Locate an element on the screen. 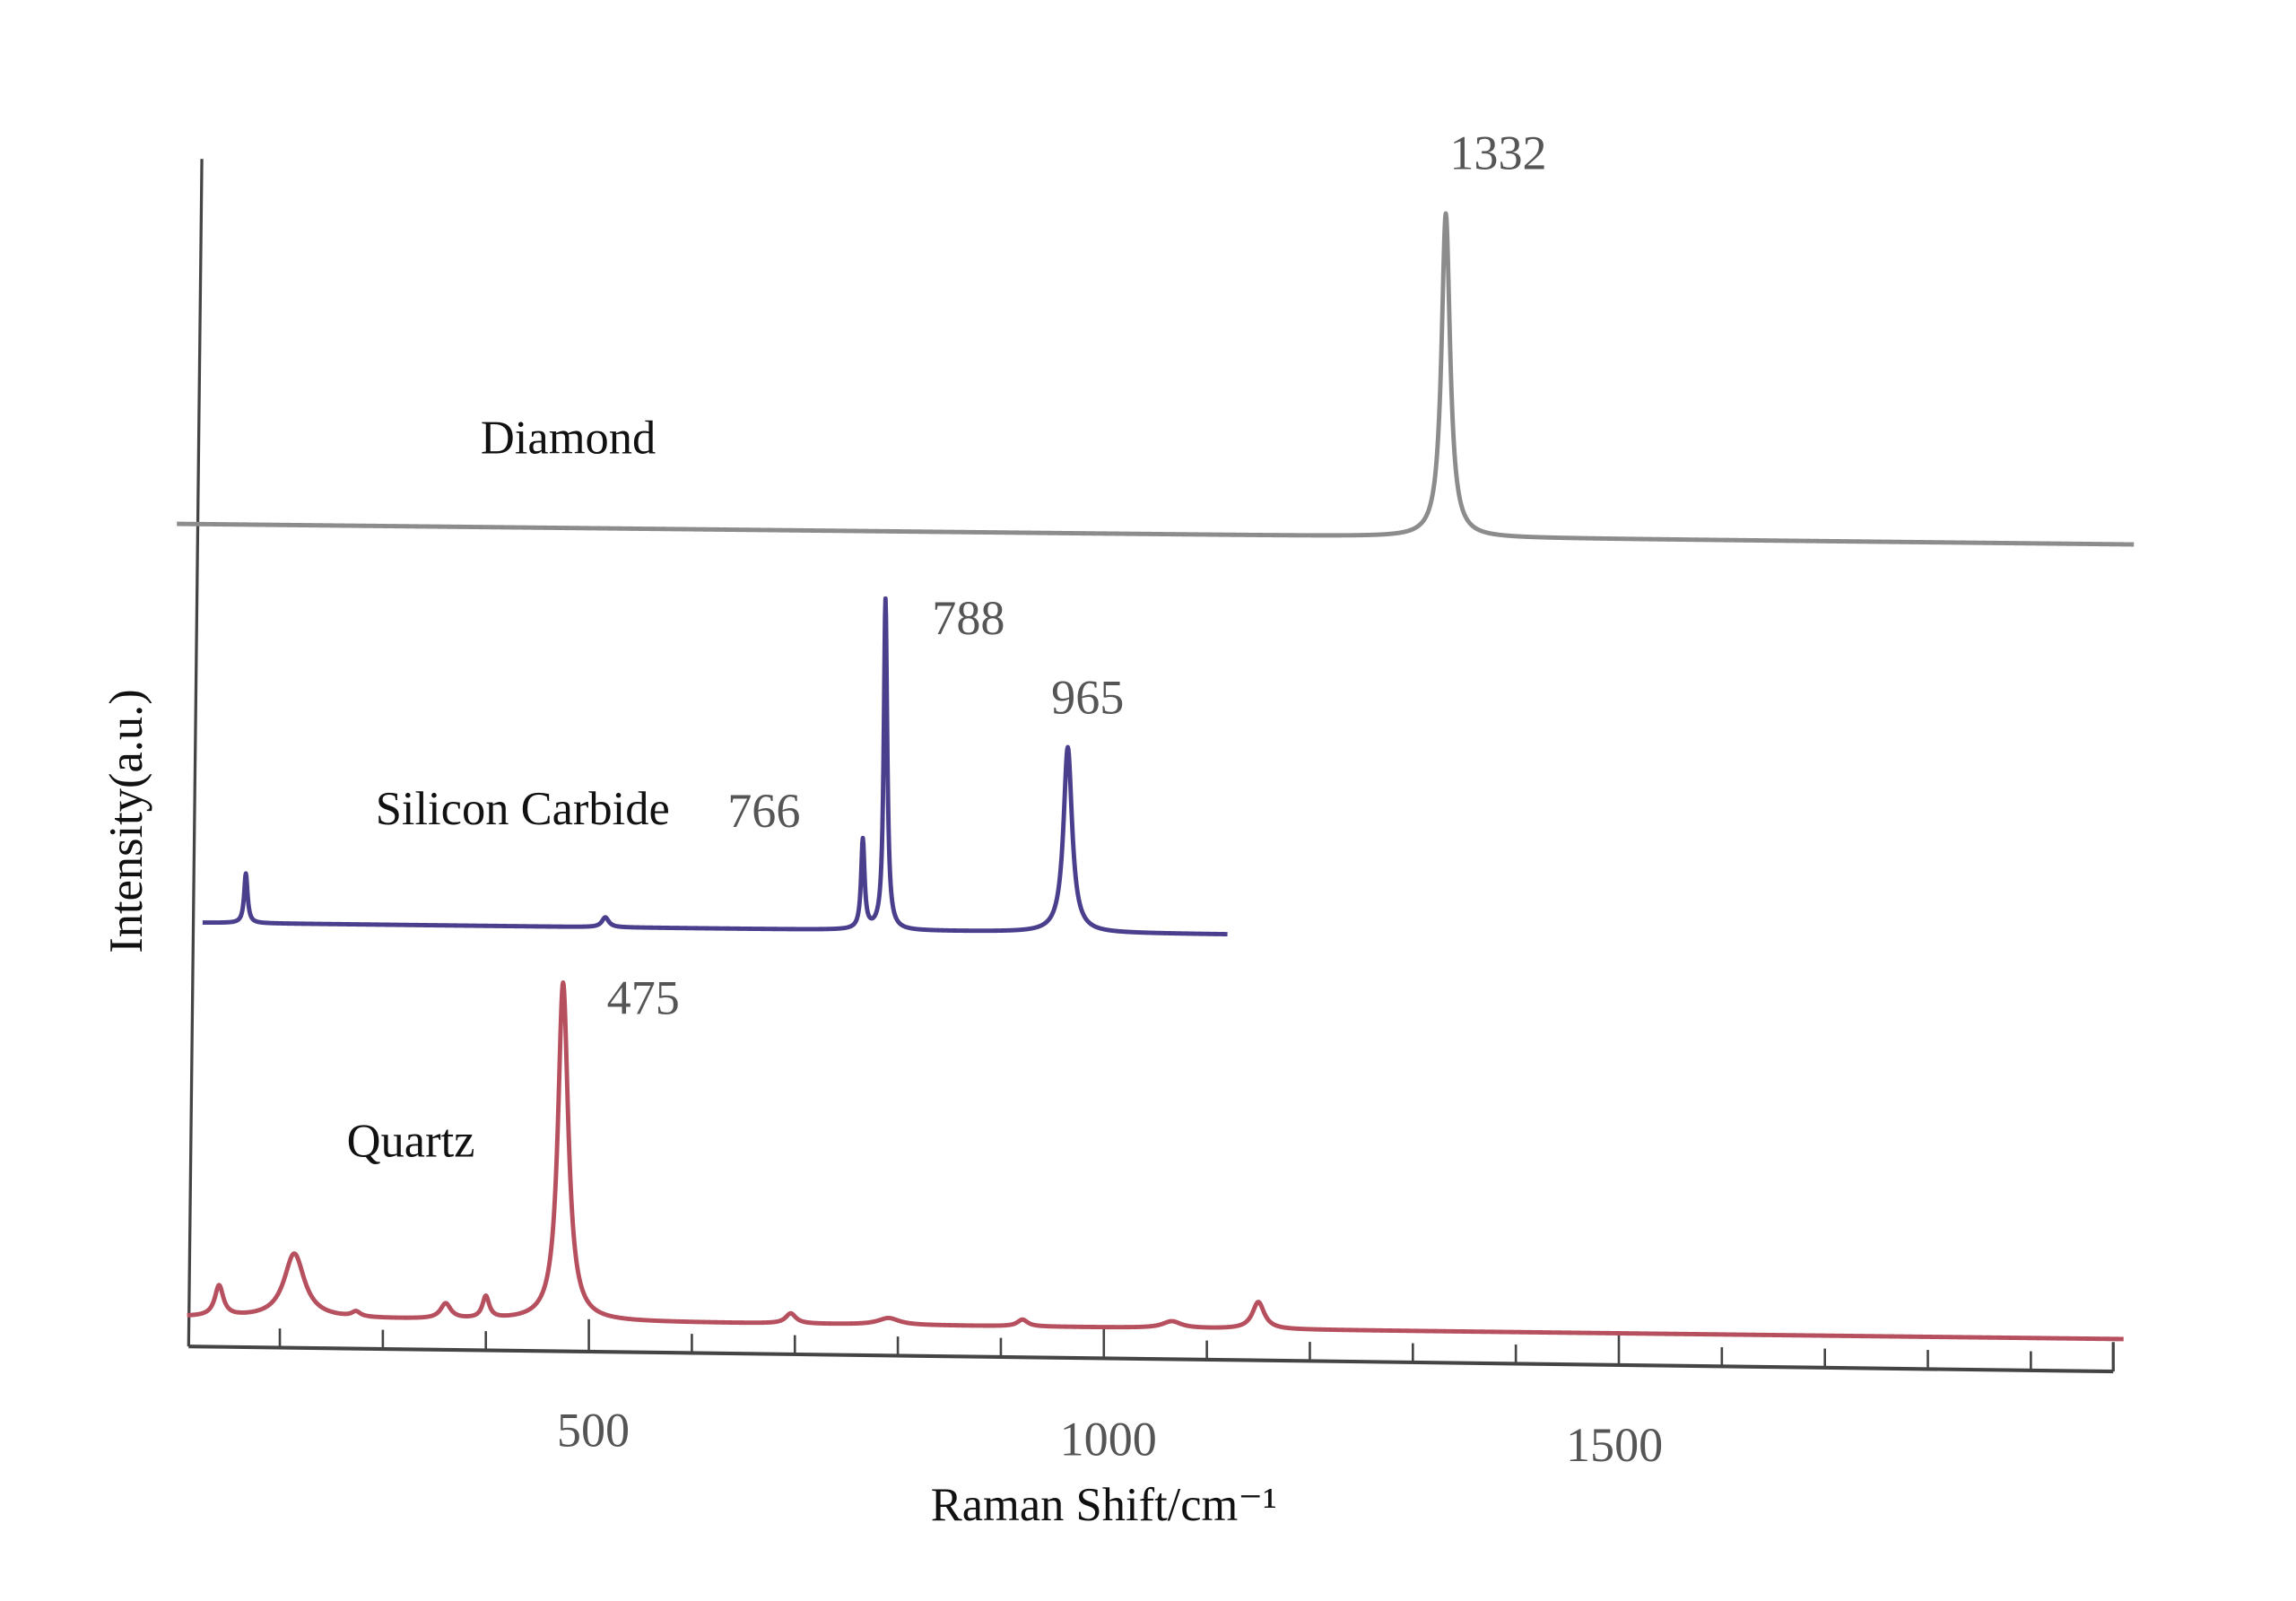 This screenshot has height=1601, width=2296. y-axis is located at coordinates (195, 753).